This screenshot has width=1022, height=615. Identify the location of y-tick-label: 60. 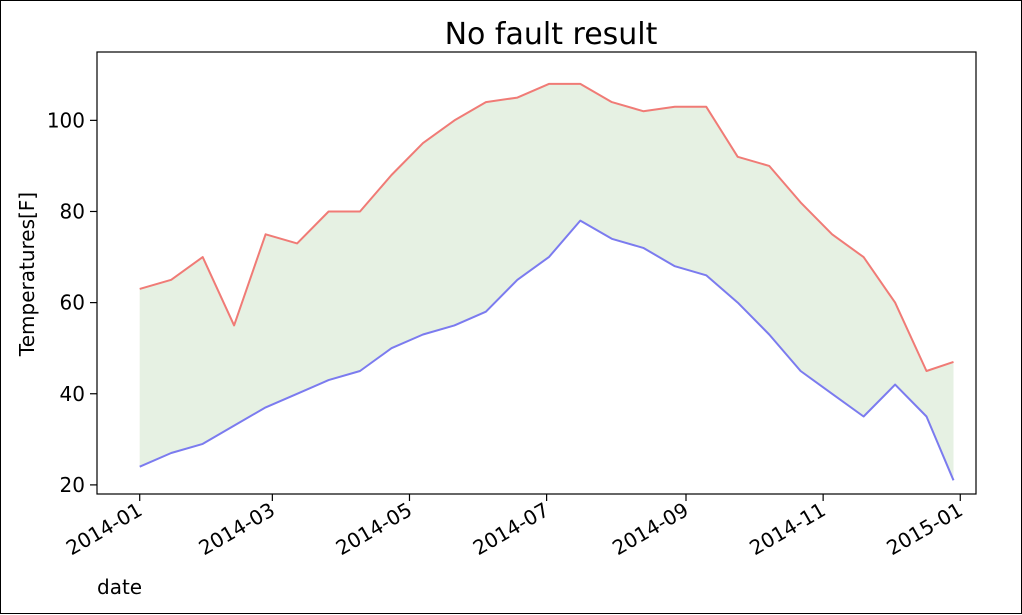
(72, 303).